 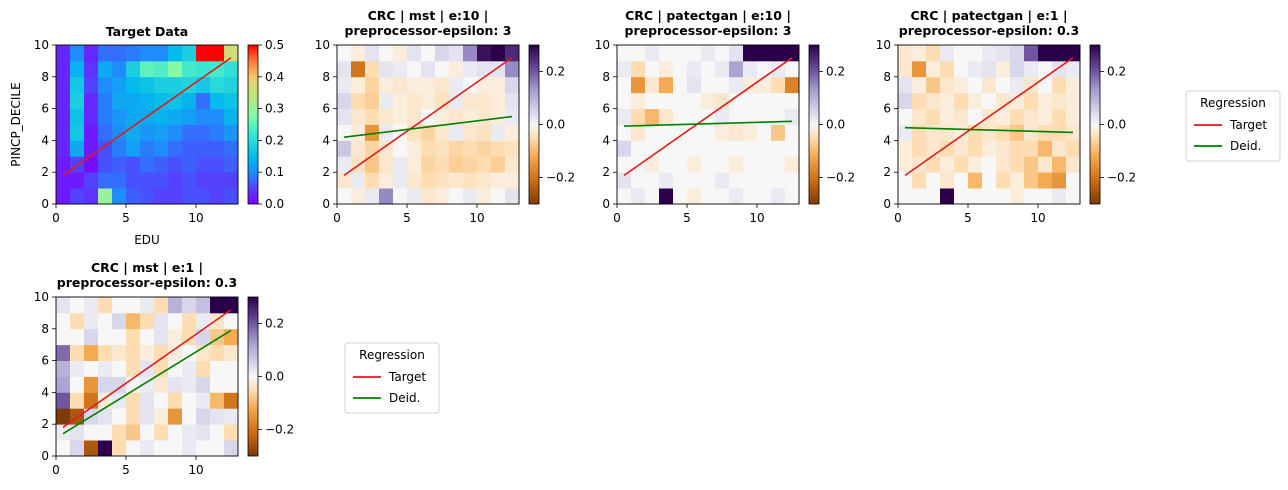 I want to click on y-tick-label: 6, so click(x=606, y=109).